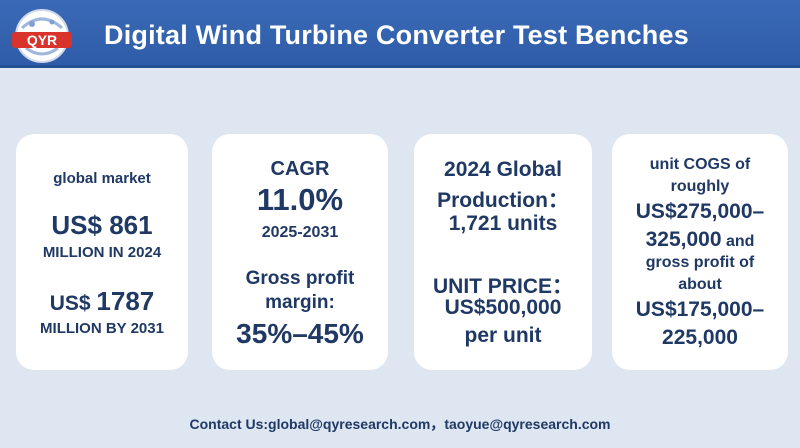 The image size is (800, 448). Describe the element at coordinates (503, 169) in the screenshot. I see `production-line1: 2024 Global` at that location.